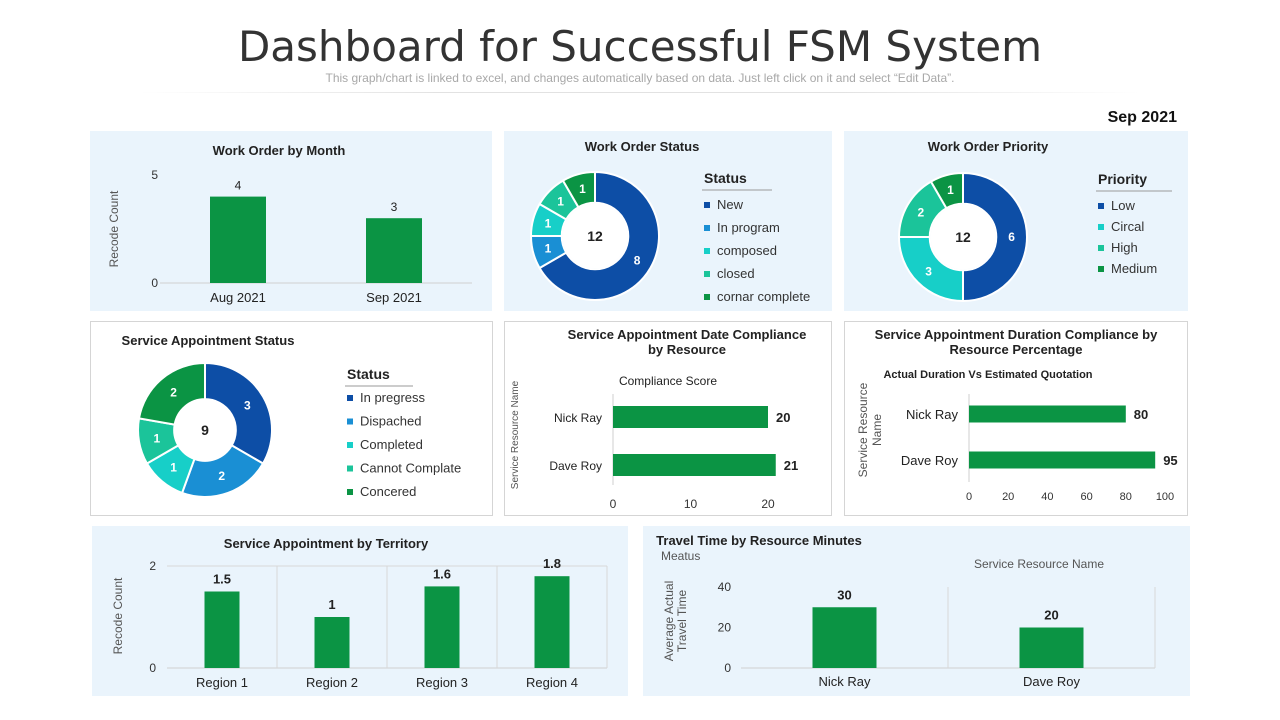 The image size is (1280, 720). I want to click on x-tick-label: 10, so click(691, 504).